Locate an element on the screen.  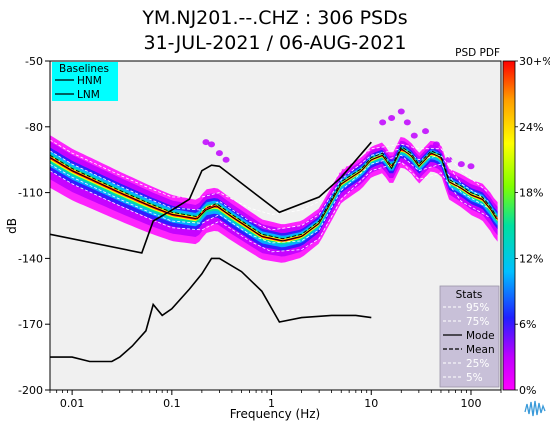
y-tick-label: -170 is located at coordinates (30, 324).